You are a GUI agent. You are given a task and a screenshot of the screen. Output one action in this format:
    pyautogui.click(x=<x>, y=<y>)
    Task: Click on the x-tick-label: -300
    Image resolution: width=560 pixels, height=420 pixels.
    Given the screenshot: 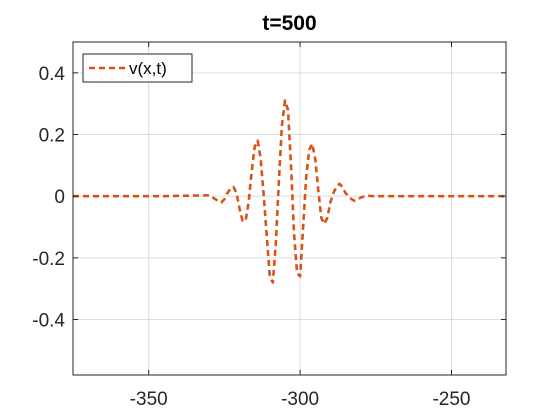 What is the action you would take?
    pyautogui.click(x=300, y=399)
    